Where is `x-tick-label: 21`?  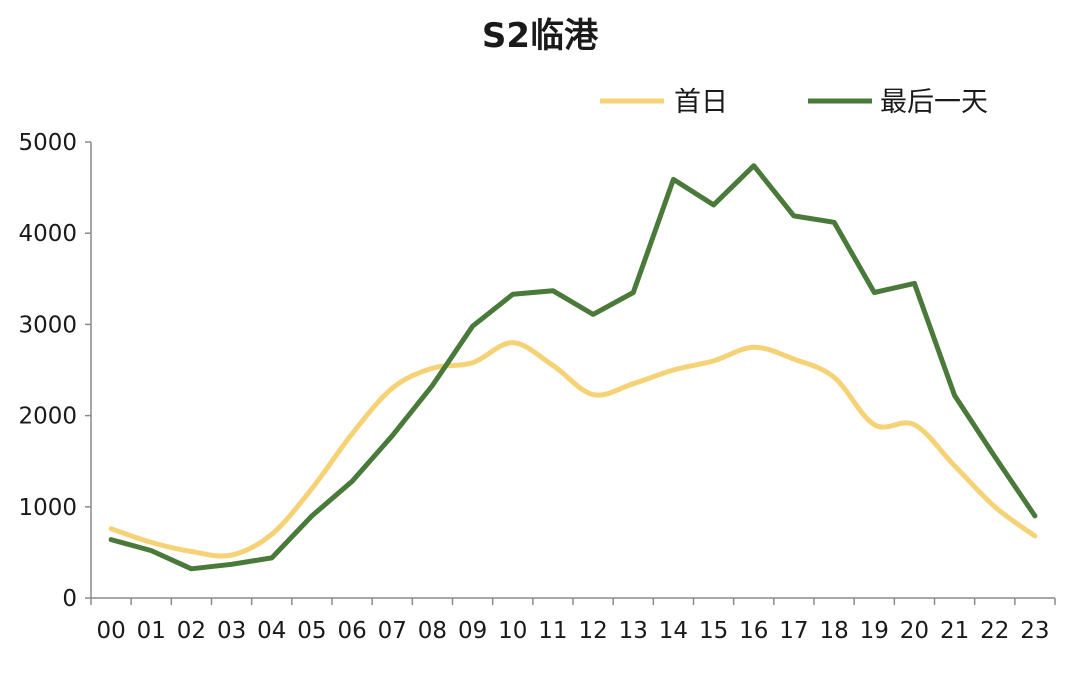 x-tick-label: 21 is located at coordinates (954, 631).